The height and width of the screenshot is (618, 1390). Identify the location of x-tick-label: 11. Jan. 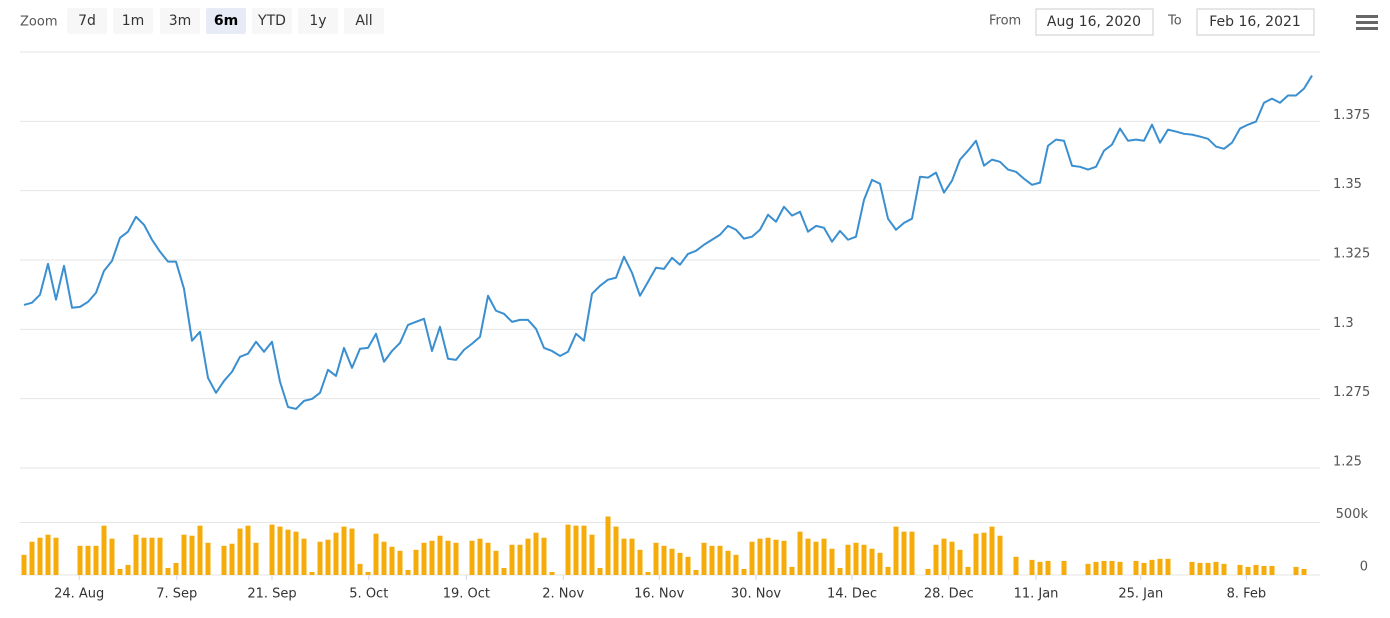
(1036, 594).